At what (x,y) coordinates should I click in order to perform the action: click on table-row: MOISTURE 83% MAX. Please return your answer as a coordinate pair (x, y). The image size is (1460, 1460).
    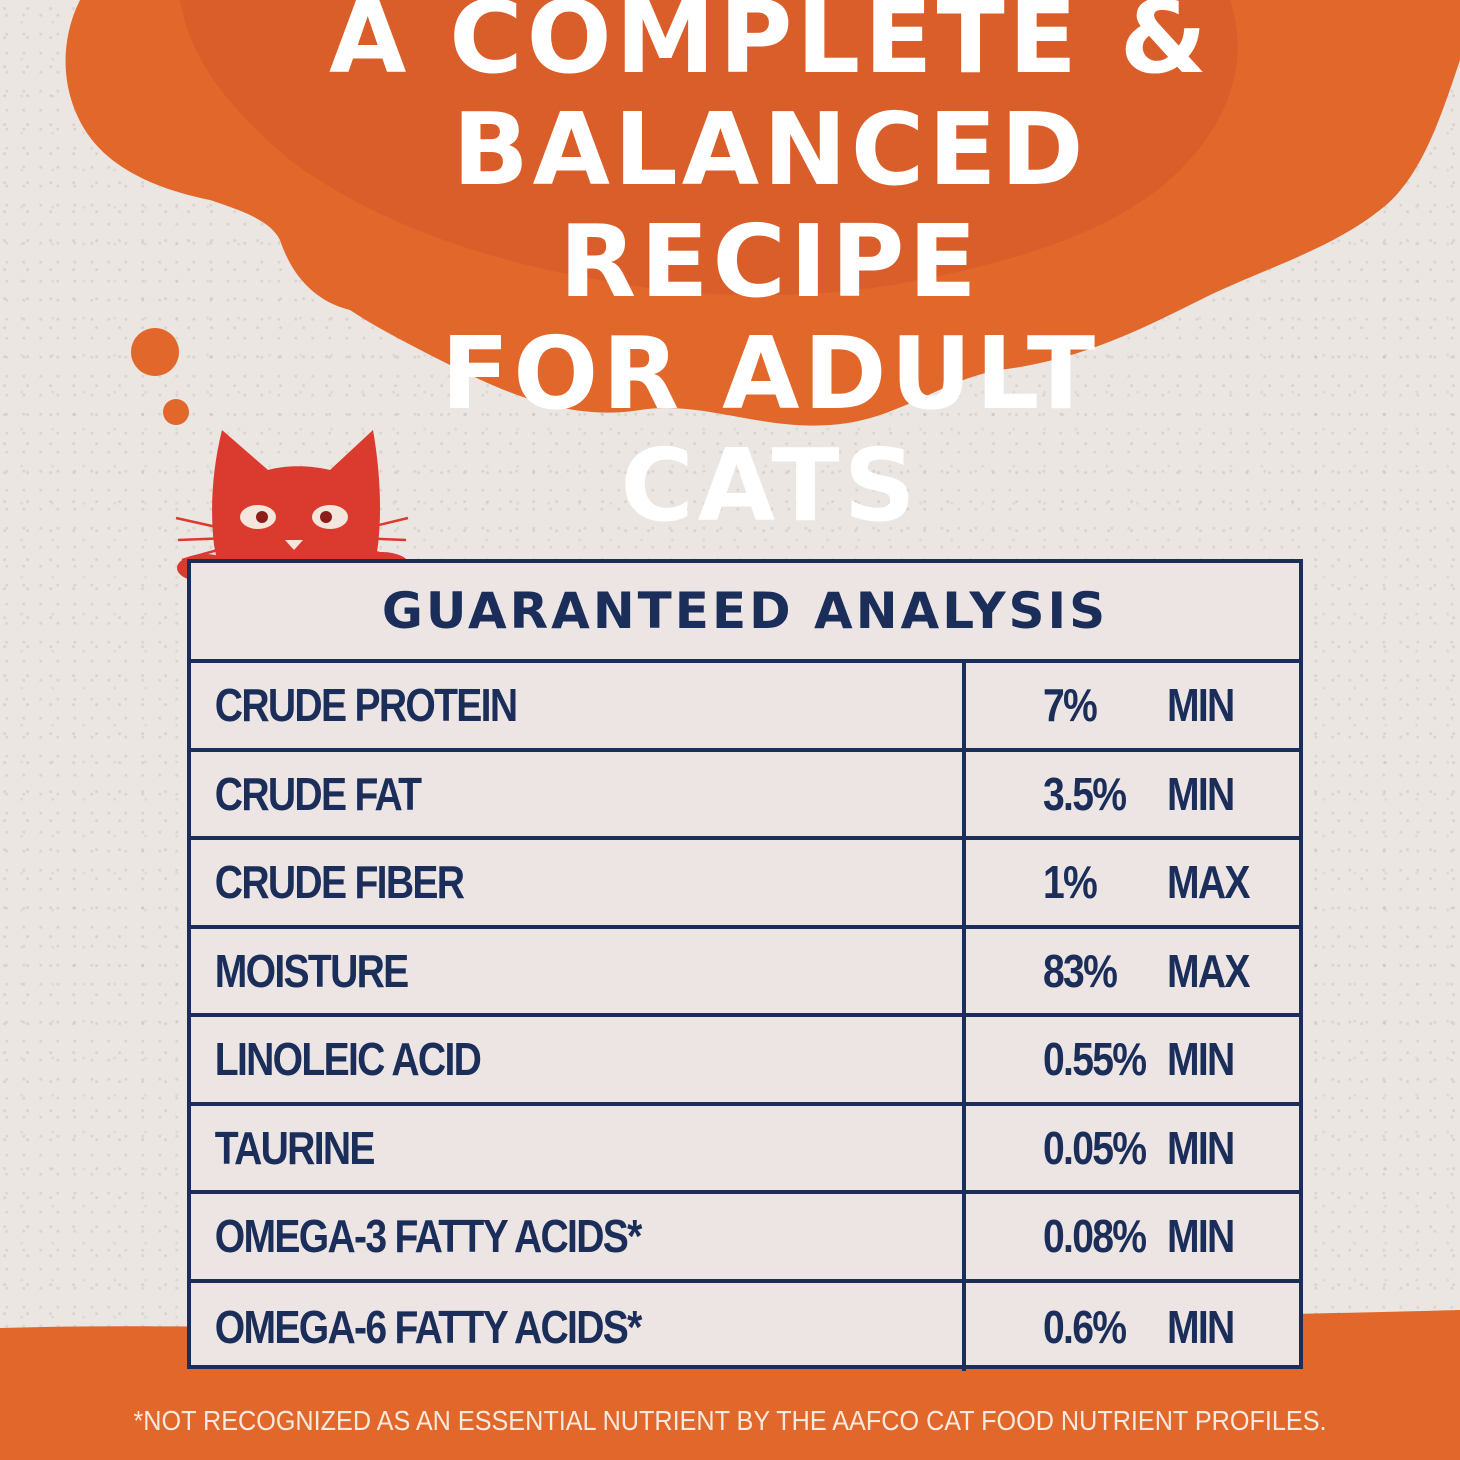
    Looking at the image, I should click on (745, 972).